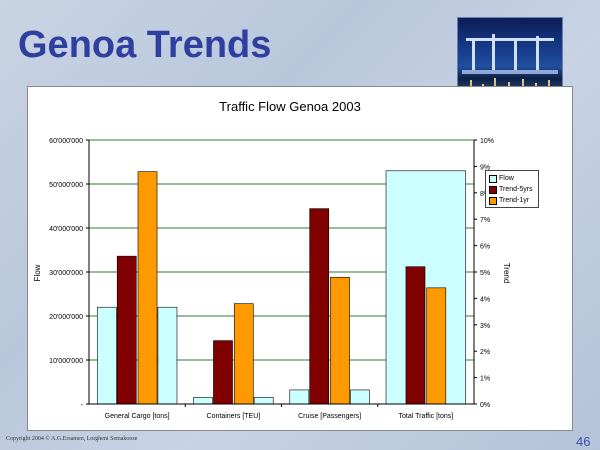 Image resolution: width=600 pixels, height=450 pixels. What do you see at coordinates (485, 220) in the screenshot?
I see `y2-tick-label: 7%` at bounding box center [485, 220].